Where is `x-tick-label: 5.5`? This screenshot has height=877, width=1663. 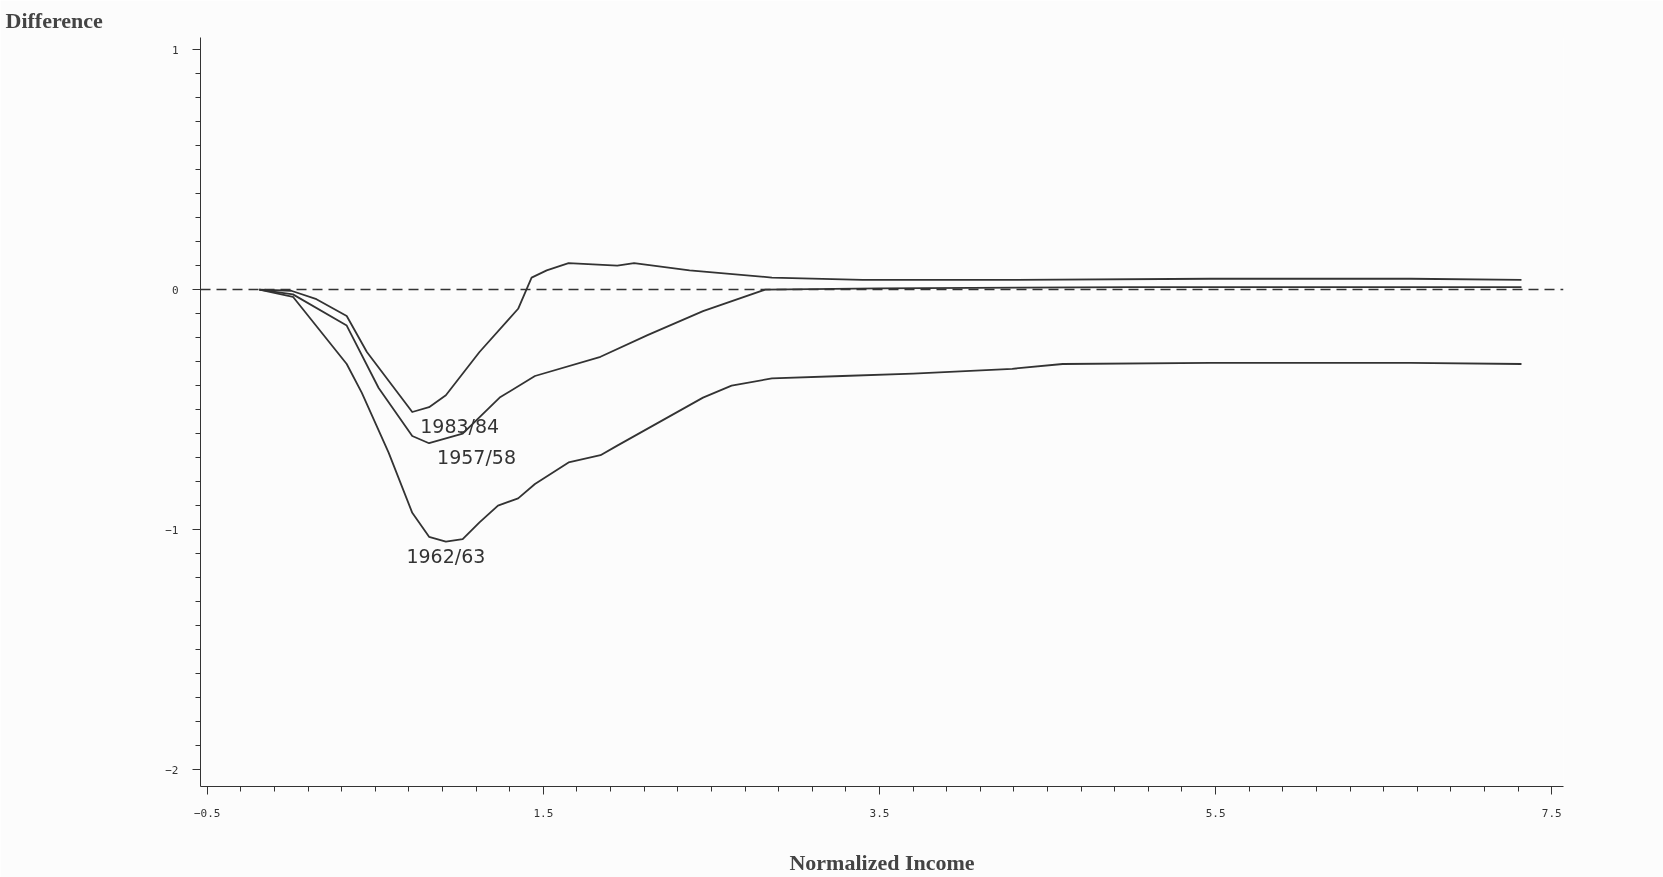 x-tick-label: 5.5 is located at coordinates (1215, 813).